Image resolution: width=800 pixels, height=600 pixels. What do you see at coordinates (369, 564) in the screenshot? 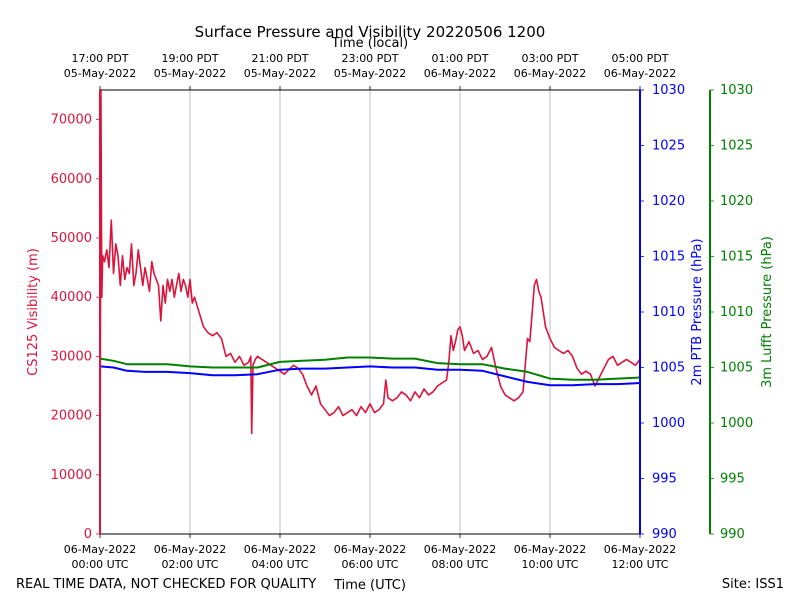
I see `x-tick-label-time: 06:00 UTC` at bounding box center [369, 564].